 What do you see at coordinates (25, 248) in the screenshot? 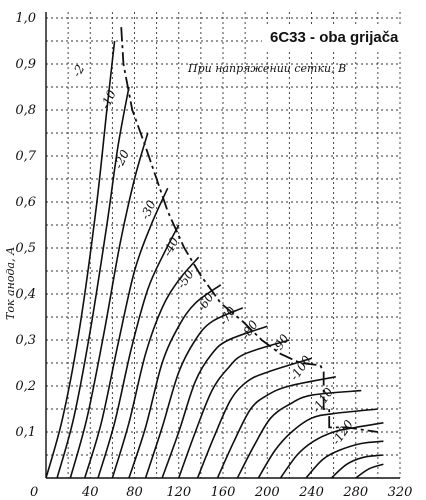
I see `y-tick-label: 0,5` at bounding box center [25, 248].